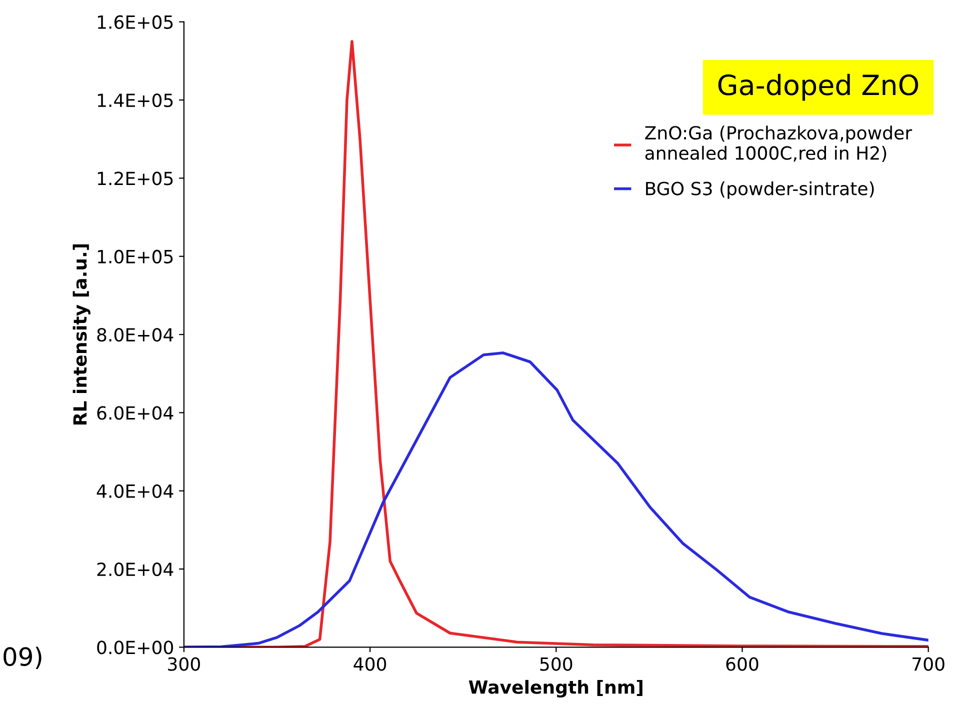 The width and height of the screenshot is (963, 728). What do you see at coordinates (135, 491) in the screenshot?
I see `y-tick-label: 4.0E+04` at bounding box center [135, 491].